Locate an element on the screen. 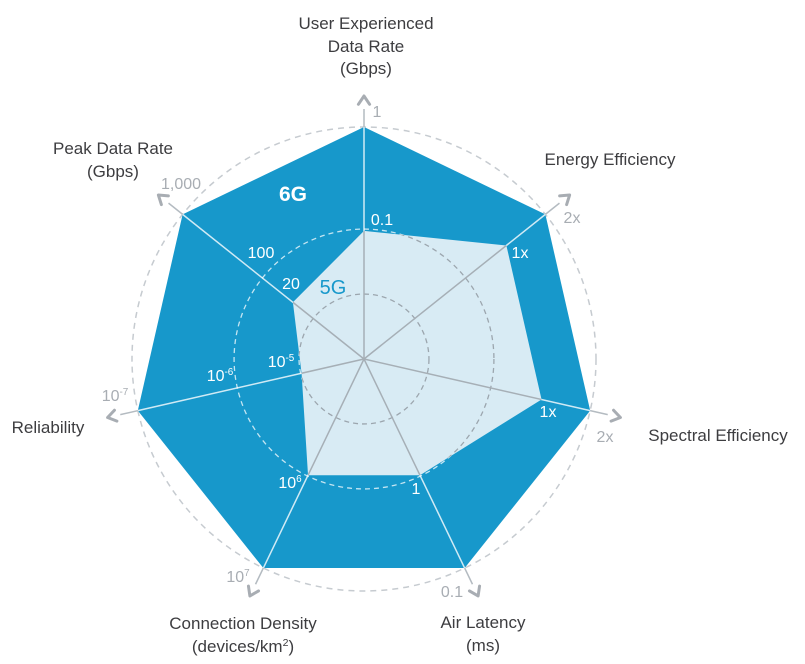  5g-area is located at coordinates (417, 353).